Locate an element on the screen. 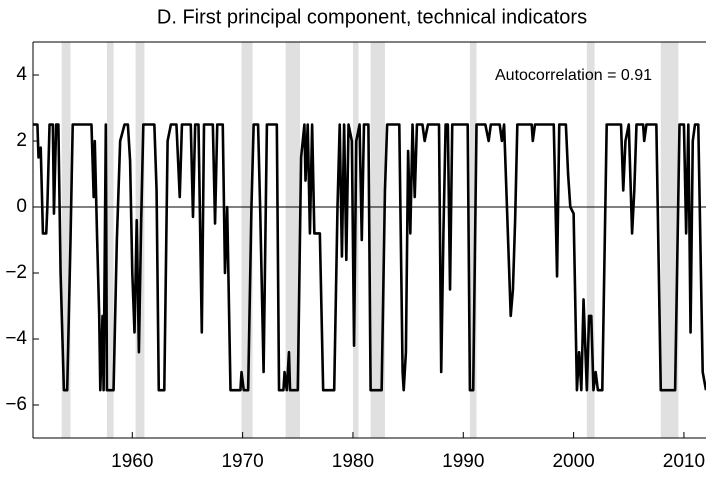 The height and width of the screenshot is (477, 706). annotation: Autocorrelation = 0.91 is located at coordinates (573, 75).